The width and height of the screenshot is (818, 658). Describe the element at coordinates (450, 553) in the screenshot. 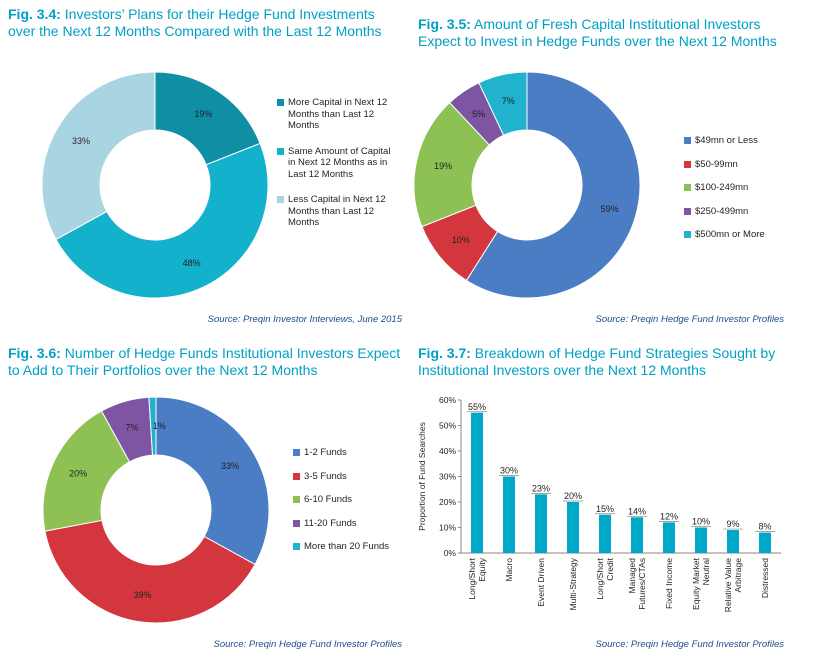

I see `y-tick-label: 0%` at that location.